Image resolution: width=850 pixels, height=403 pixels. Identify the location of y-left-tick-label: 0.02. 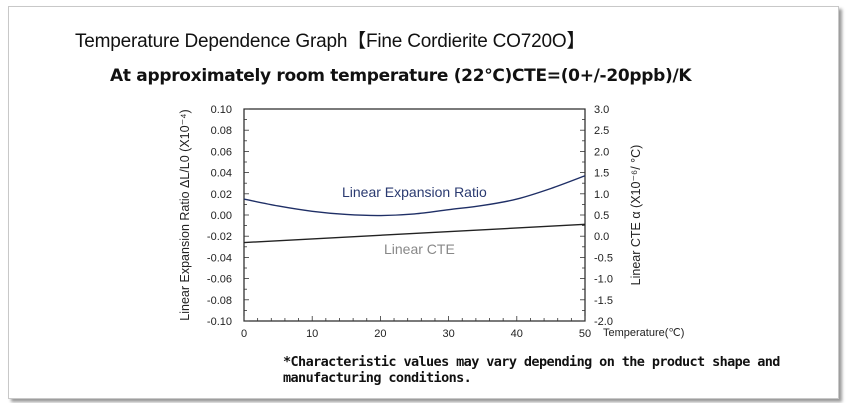
(221, 195).